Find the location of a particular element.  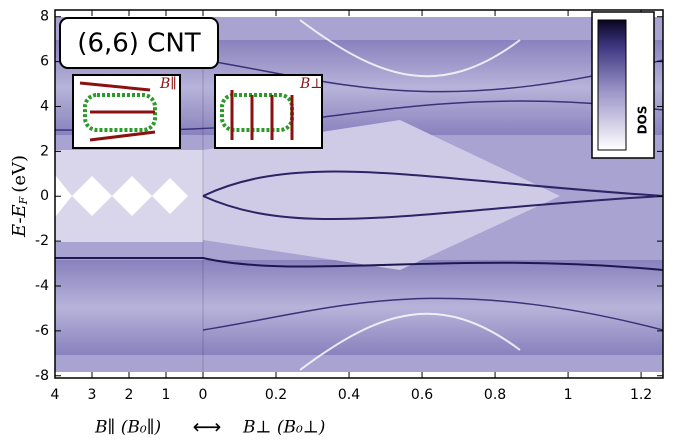

inset: B⊥ is located at coordinates (268, 111).